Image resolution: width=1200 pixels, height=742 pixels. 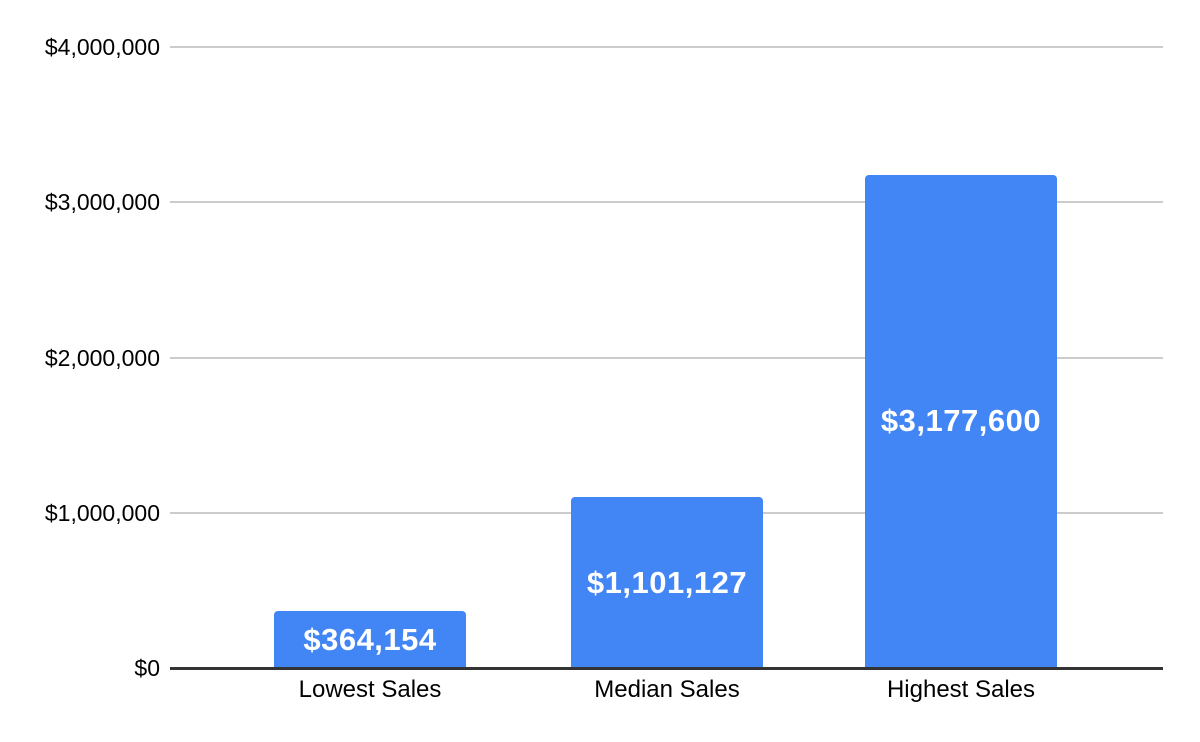 I want to click on x-axis-category-label: Median Sales, so click(x=667, y=689).